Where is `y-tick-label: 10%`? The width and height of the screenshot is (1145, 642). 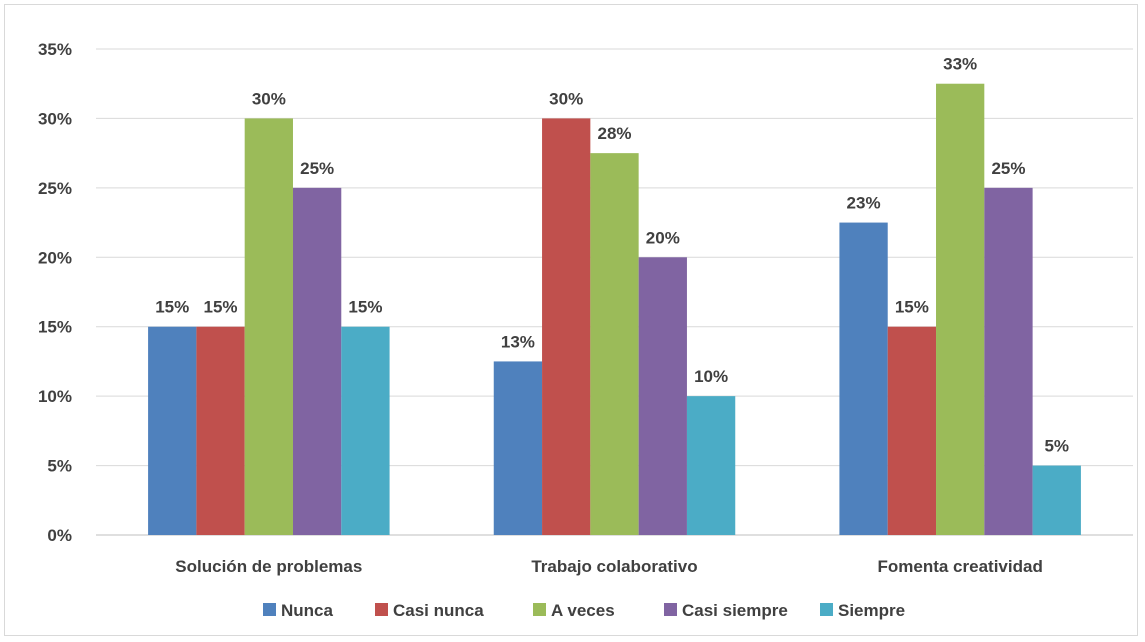
y-tick-label: 10% is located at coordinates (55, 396).